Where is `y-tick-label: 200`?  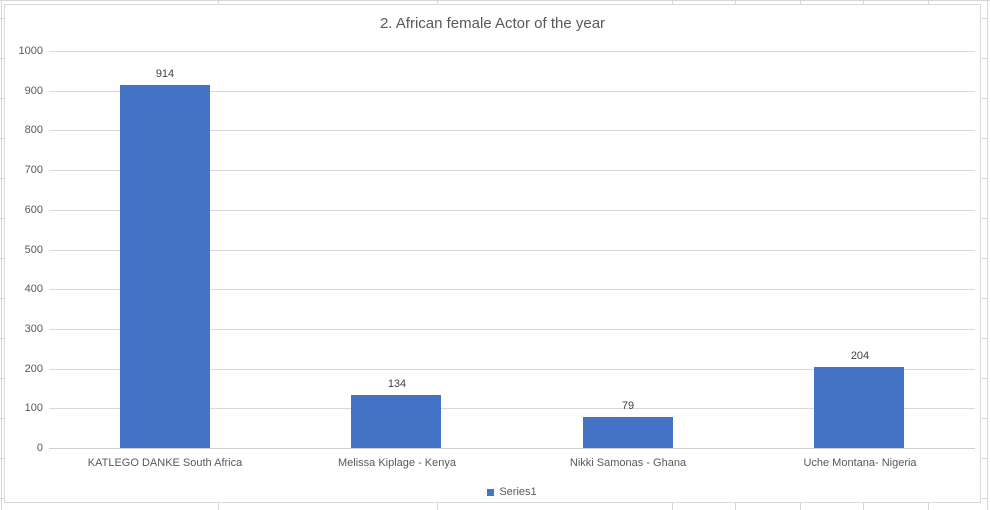
y-tick-label: 200 is located at coordinates (33, 369).